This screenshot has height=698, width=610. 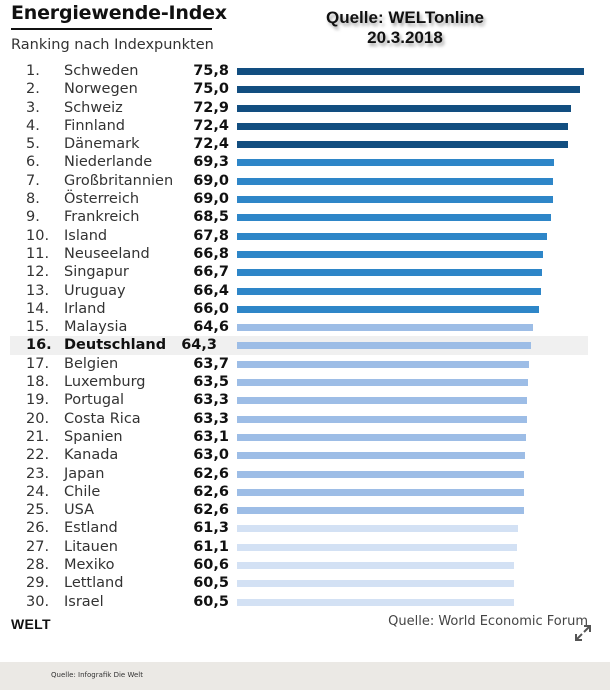 What do you see at coordinates (91, 455) in the screenshot?
I see `country-label: Kanada` at bounding box center [91, 455].